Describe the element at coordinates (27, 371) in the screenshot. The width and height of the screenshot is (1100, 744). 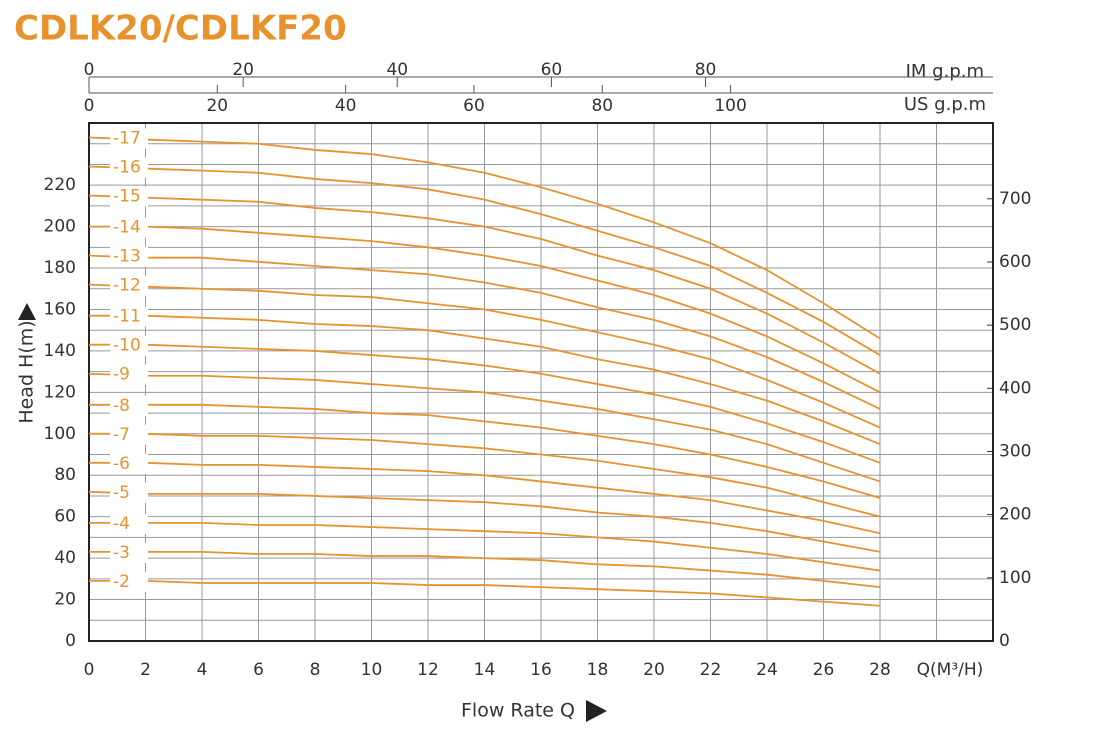
I see `y-axis-title: Head H(m)` at that location.